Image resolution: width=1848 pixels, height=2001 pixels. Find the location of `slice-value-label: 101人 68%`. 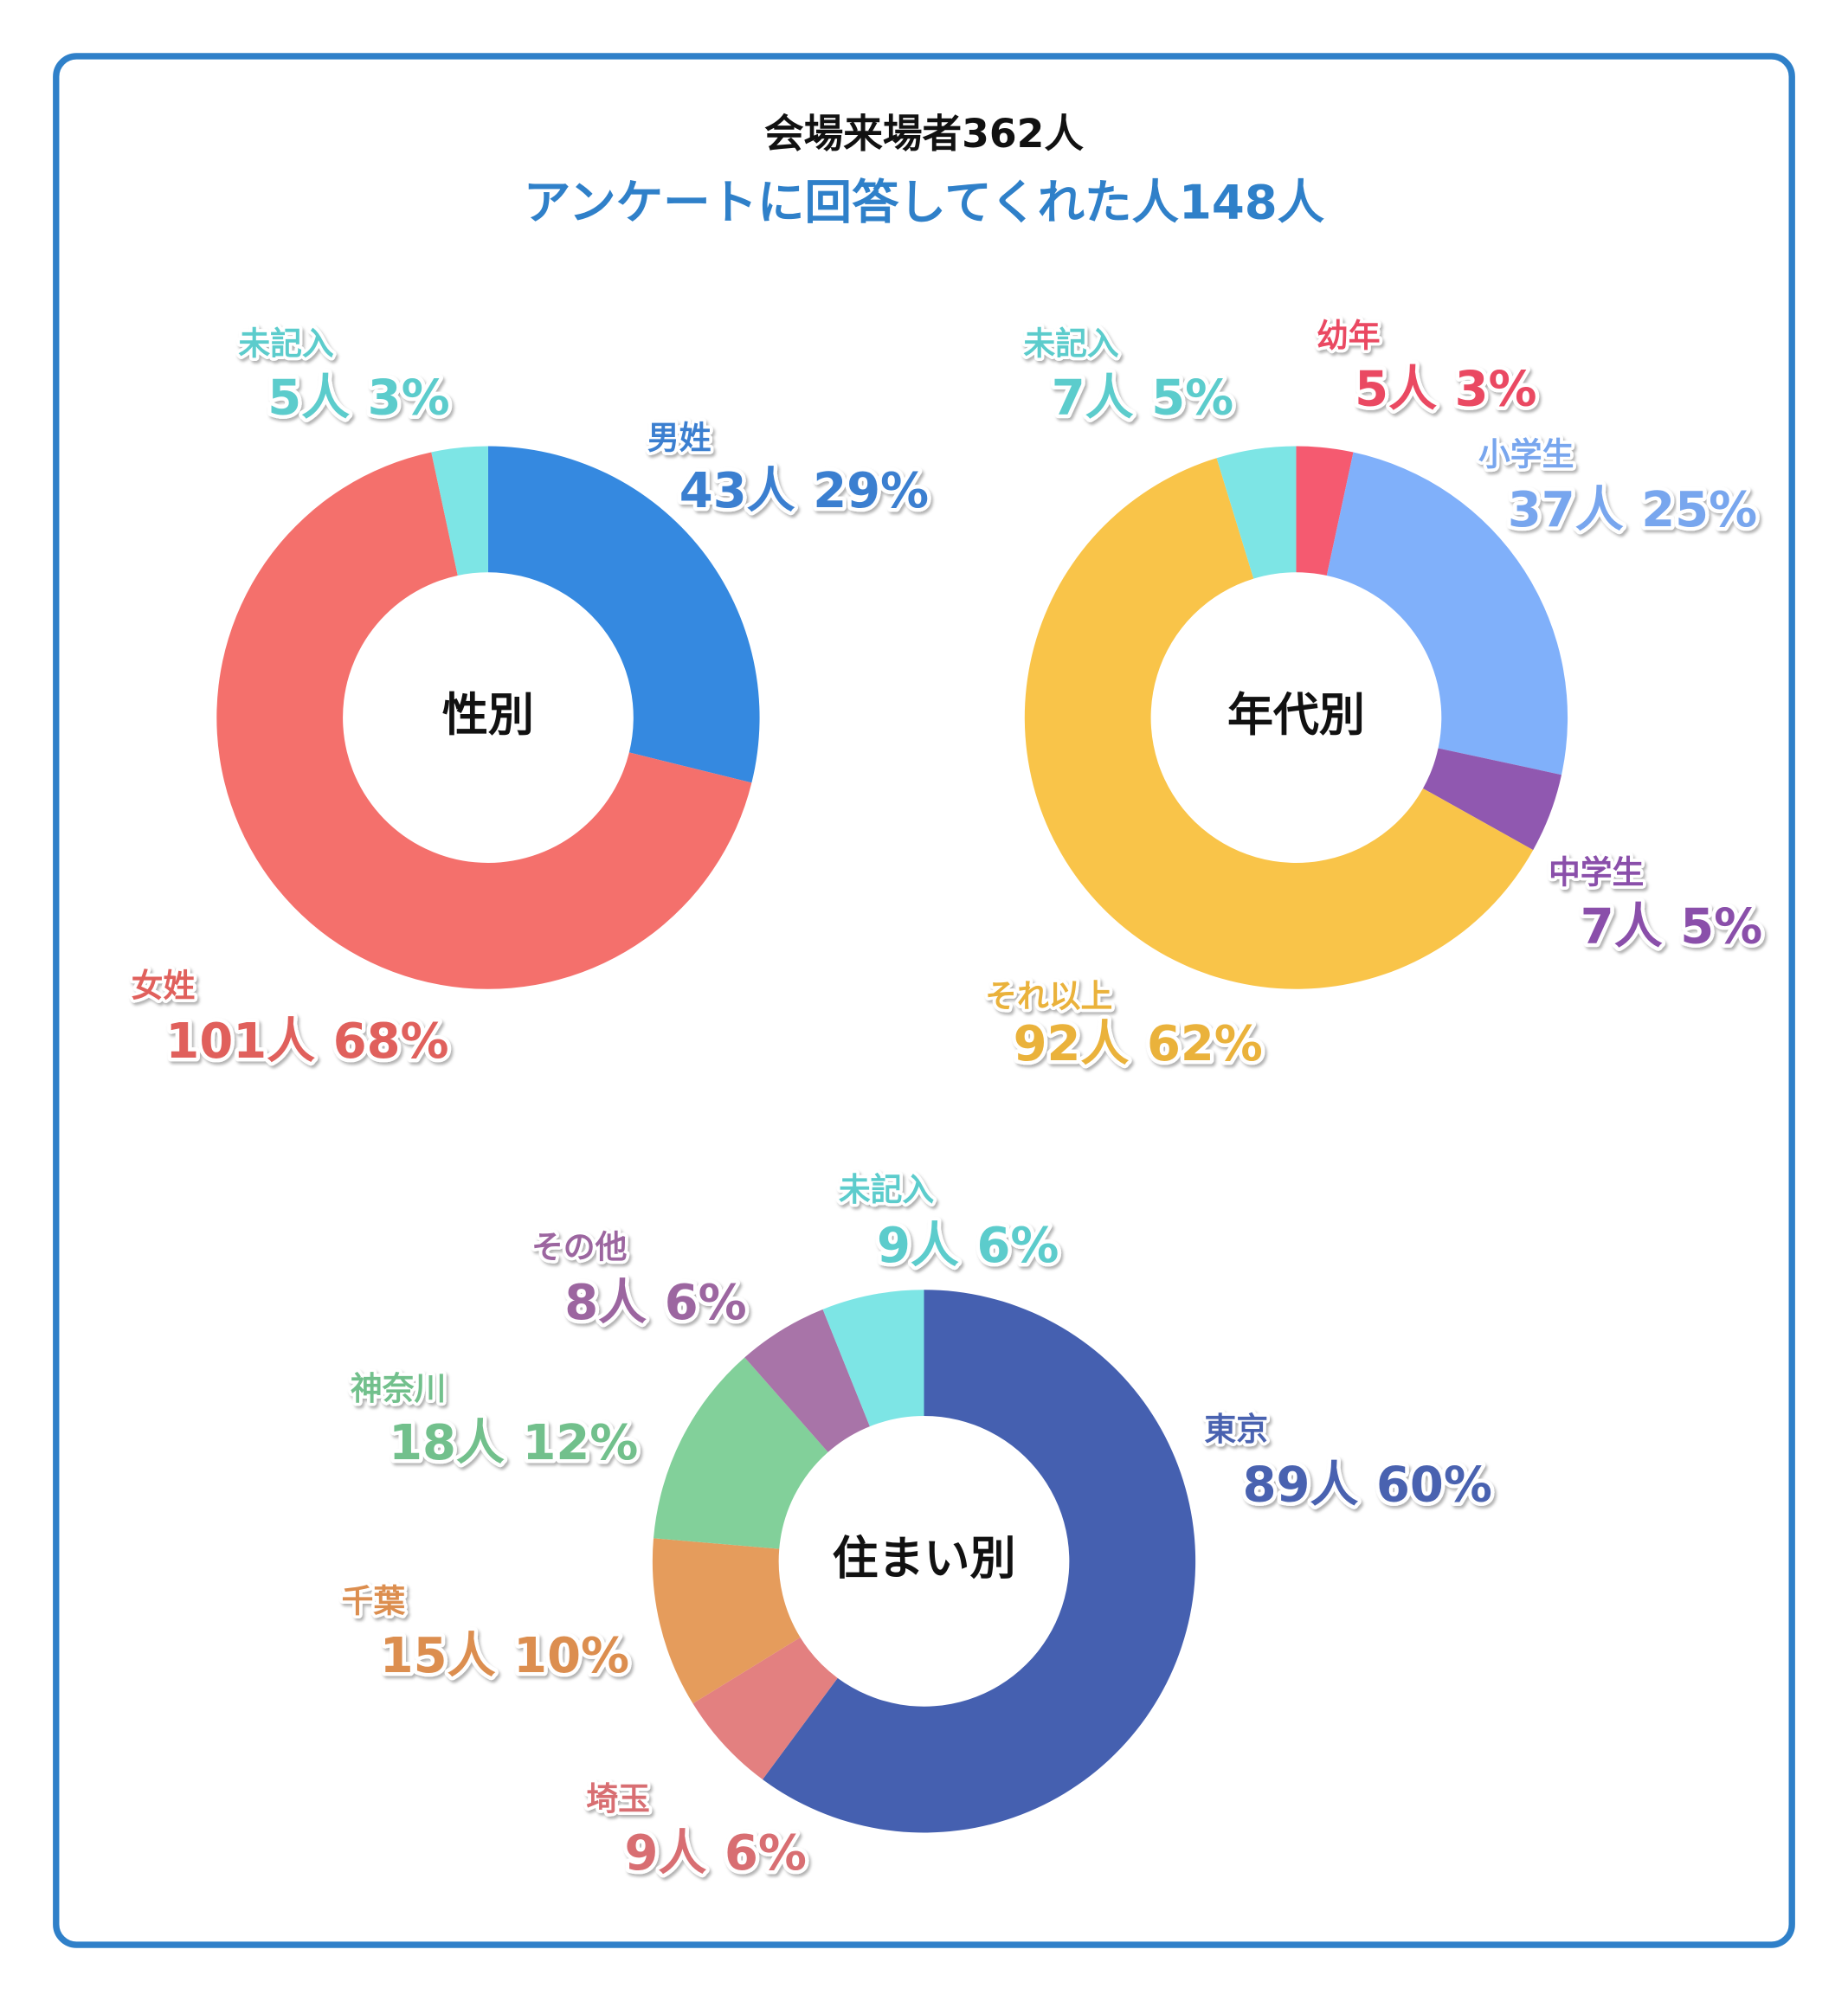

slice-value-label: 101人 68% is located at coordinates (306, 1041).